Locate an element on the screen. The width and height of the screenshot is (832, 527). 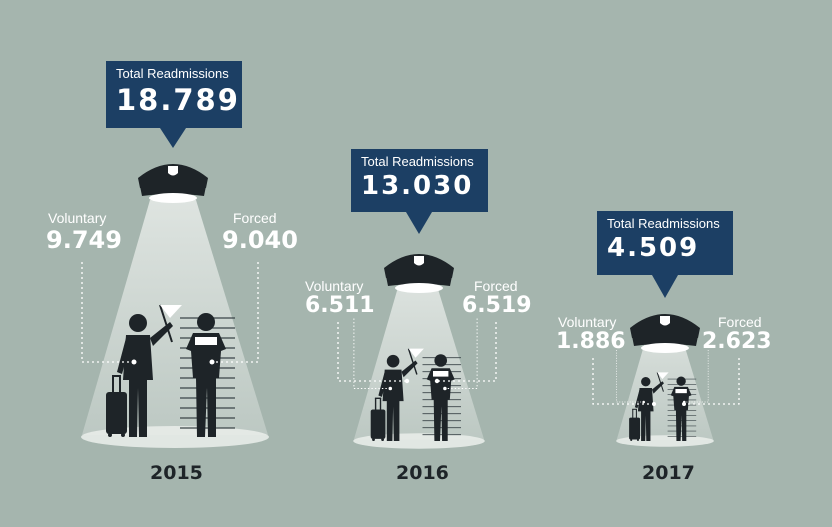
year-label: 2015 is located at coordinates (176, 473).